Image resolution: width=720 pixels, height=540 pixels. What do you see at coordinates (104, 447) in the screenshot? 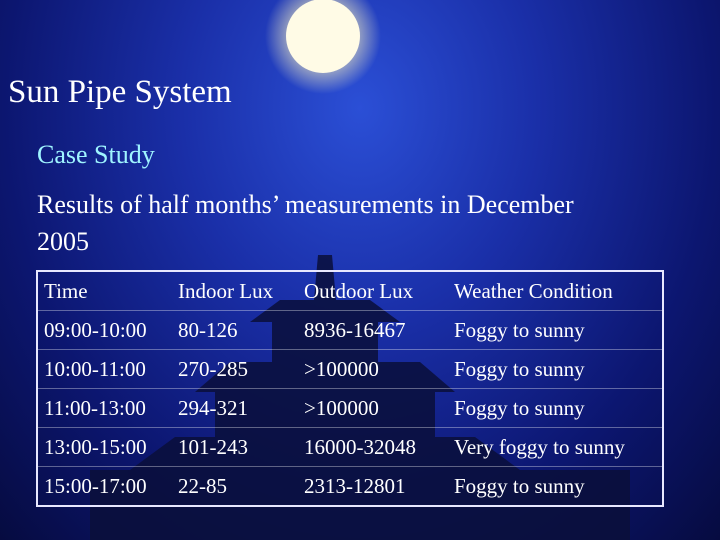
I see `table-cell: 13:00-15:00` at bounding box center [104, 447].